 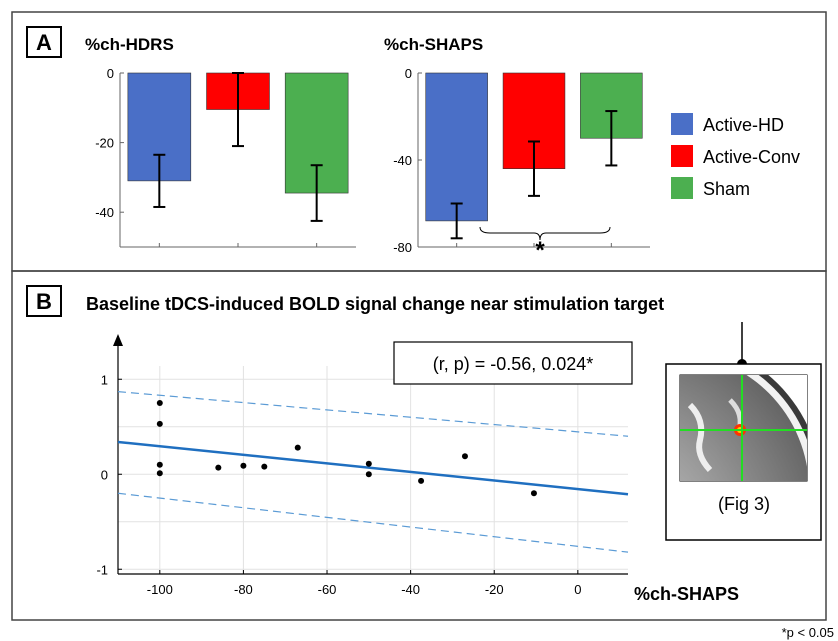 I want to click on hdrs-bar-chart: 0 -20 -40, so click(x=225, y=157).